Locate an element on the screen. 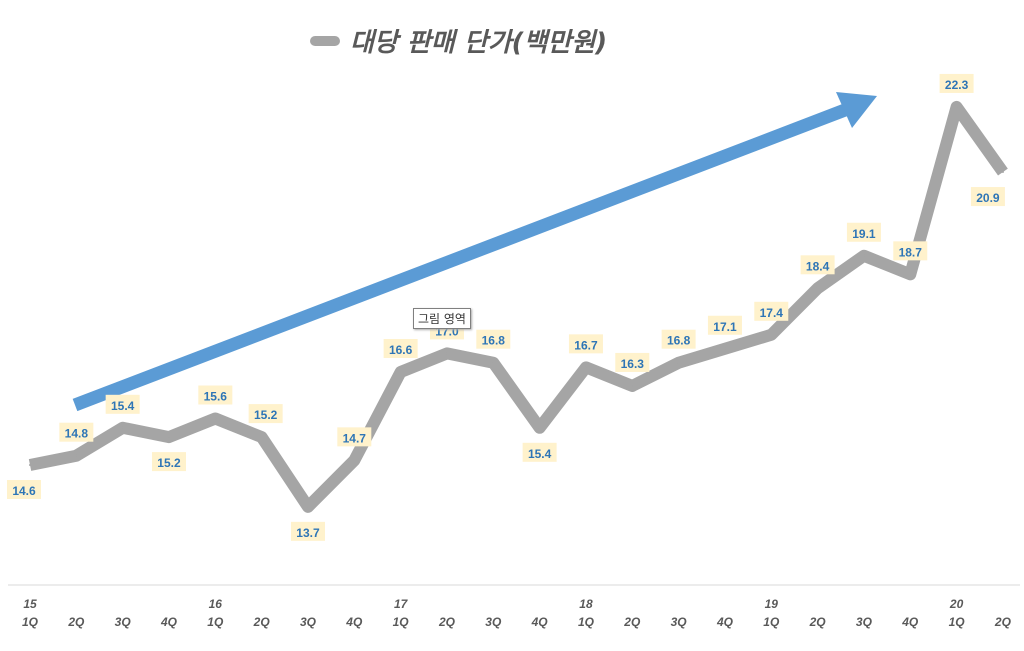 The image size is (1024, 651). data-label: 18.4 is located at coordinates (818, 266).